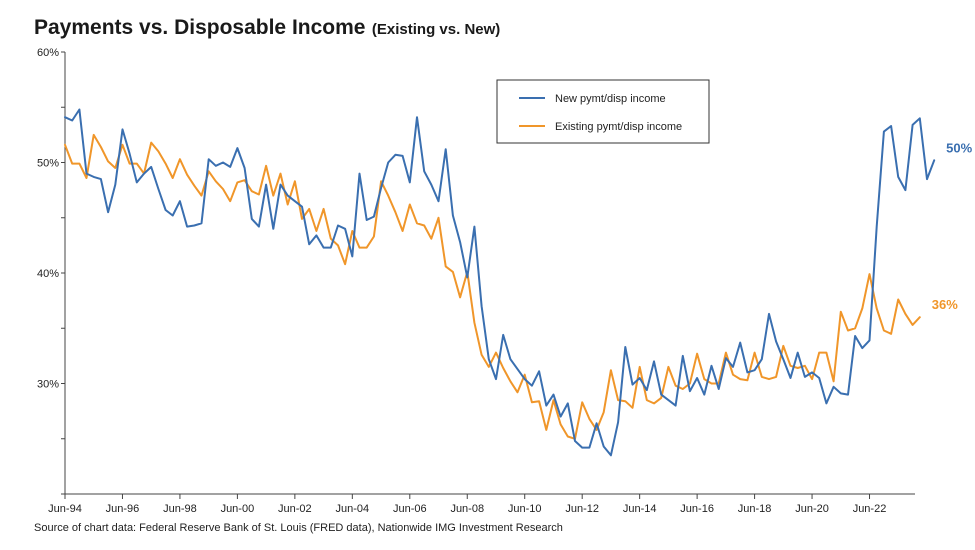 This screenshot has height=550, width=975. I want to click on x-tick-label: Jun-18, so click(755, 509).